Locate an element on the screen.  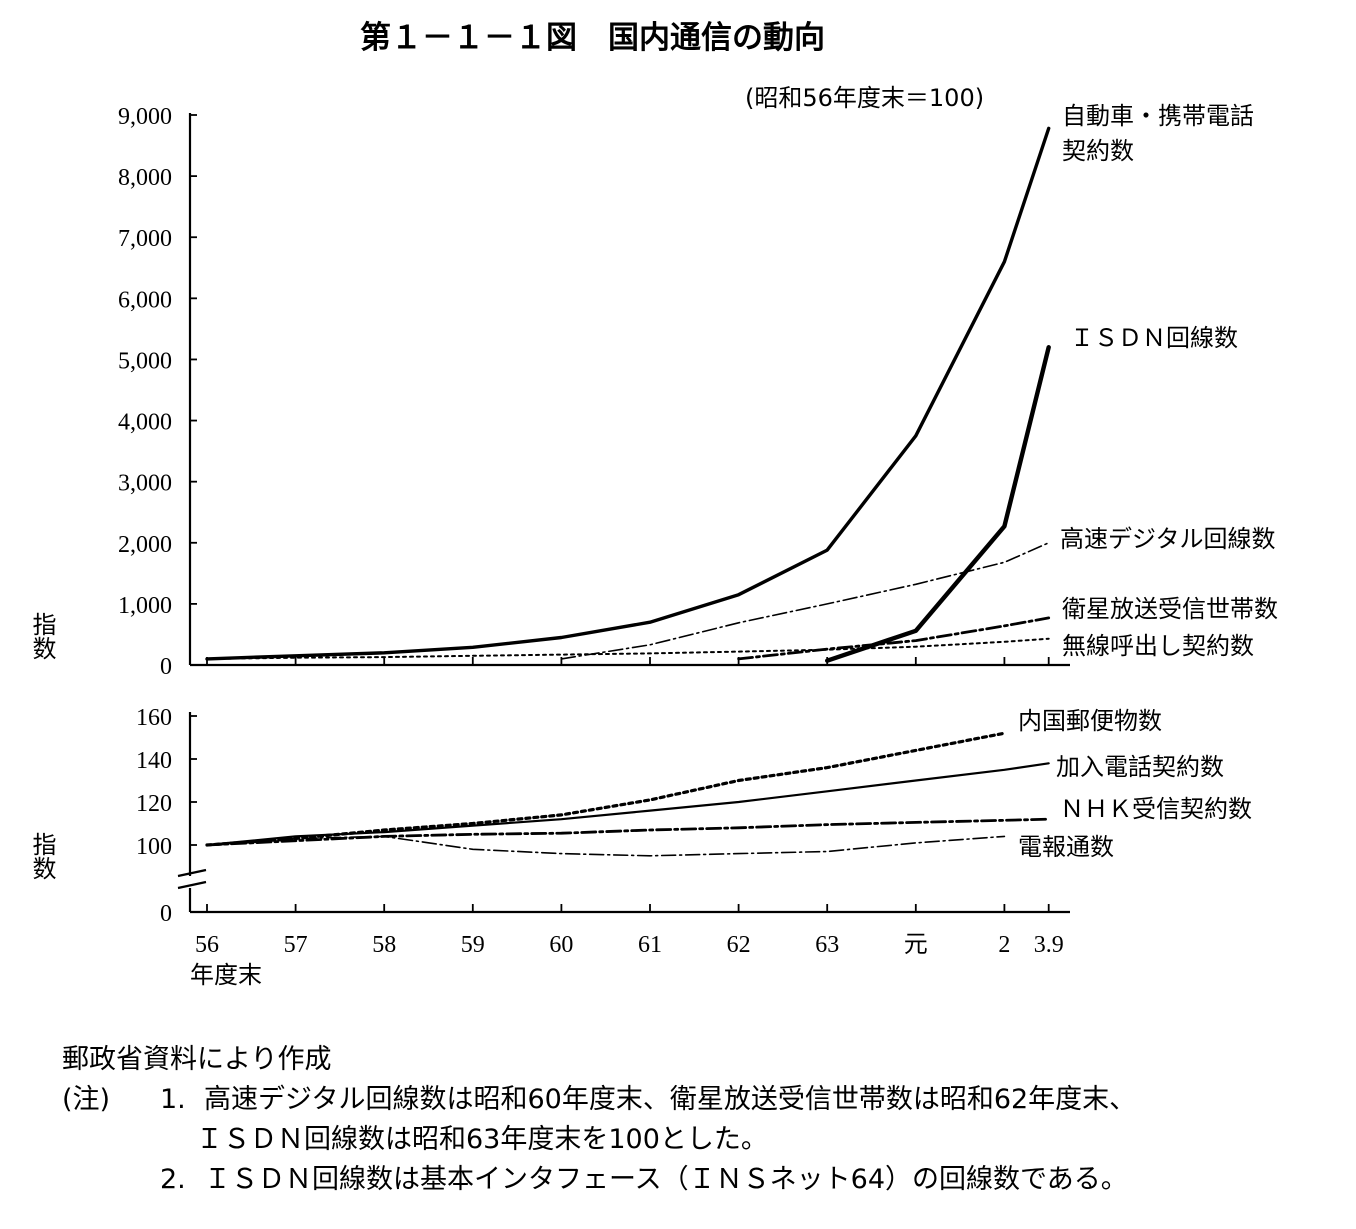
bottom-y-tick-label: 140 is located at coordinates (154, 761).